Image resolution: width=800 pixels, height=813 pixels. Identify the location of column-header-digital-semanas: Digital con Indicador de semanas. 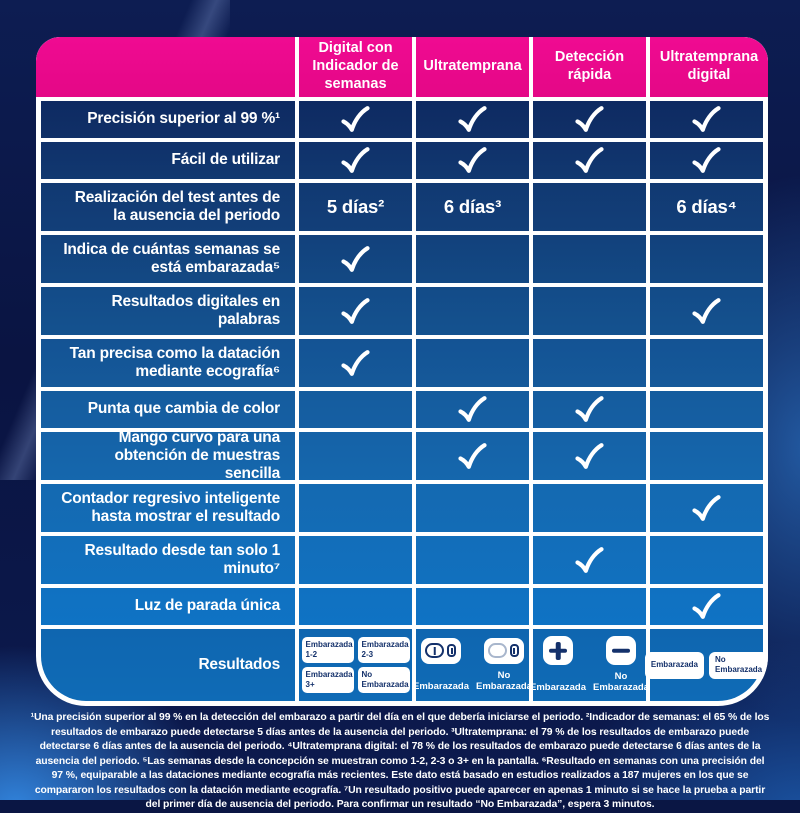
(355, 67).